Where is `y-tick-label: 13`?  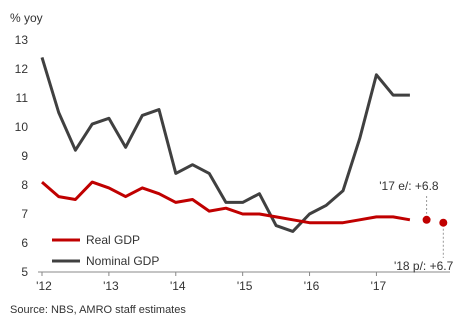
y-tick-label: 13 is located at coordinates (22, 40).